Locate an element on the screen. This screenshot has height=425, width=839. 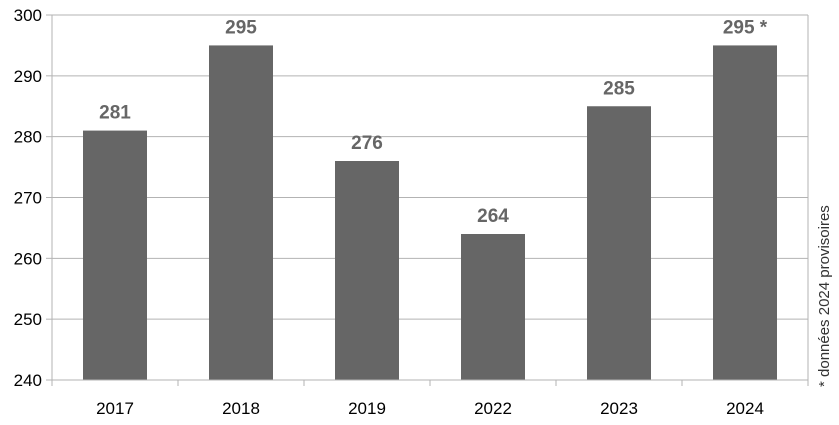
y-tick-label: 270 is located at coordinates (28, 198).